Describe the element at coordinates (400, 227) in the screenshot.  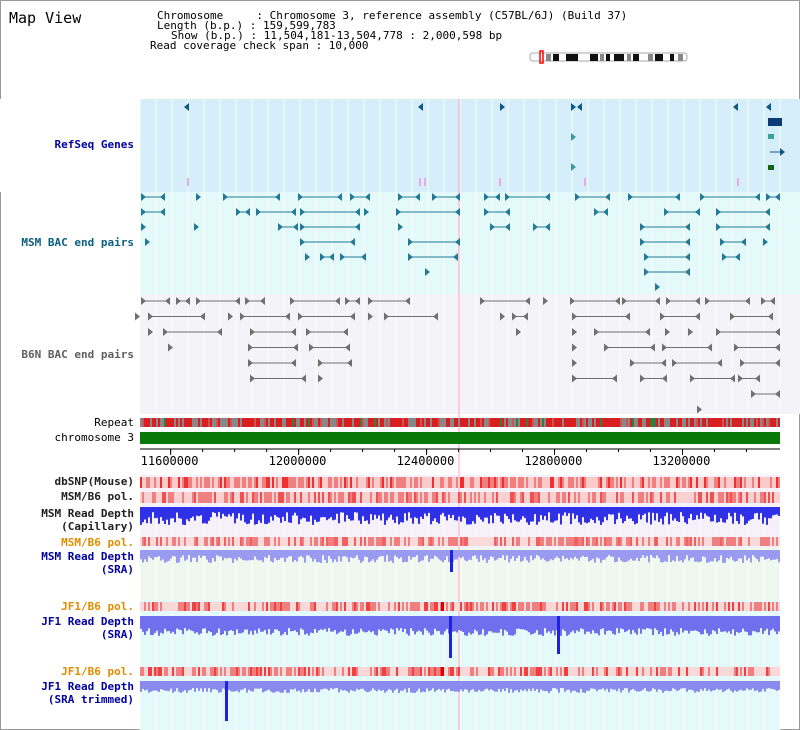
I see `msm-bac-end` at that location.